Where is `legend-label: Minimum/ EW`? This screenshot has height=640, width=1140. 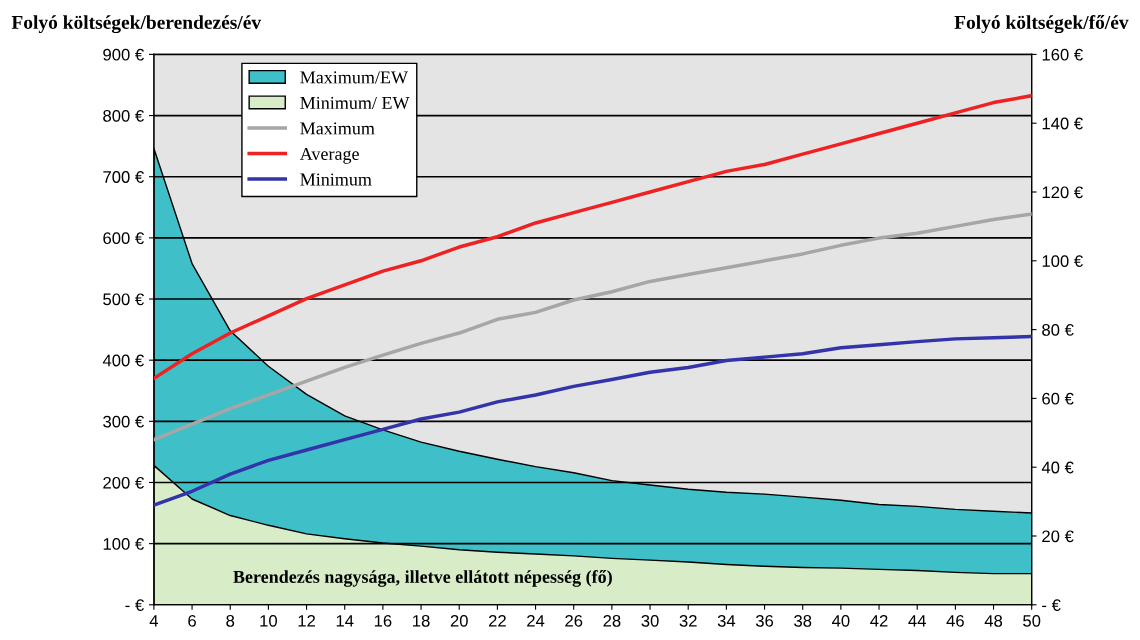
legend-label: Minimum/ EW is located at coordinates (355, 103).